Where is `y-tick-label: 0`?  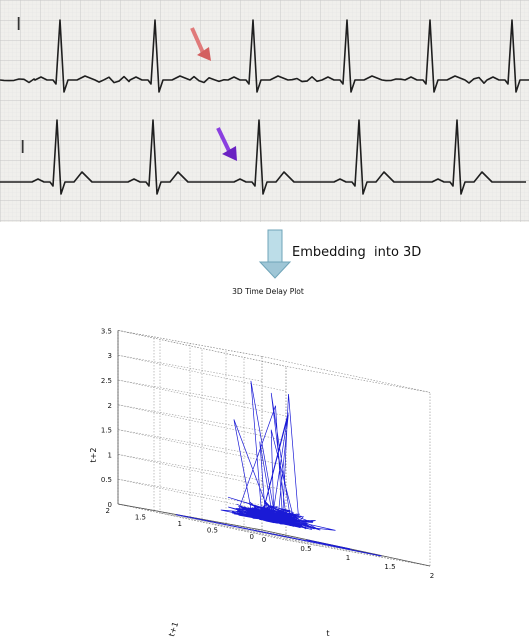 y-tick-label: 0 is located at coordinates (252, 537).